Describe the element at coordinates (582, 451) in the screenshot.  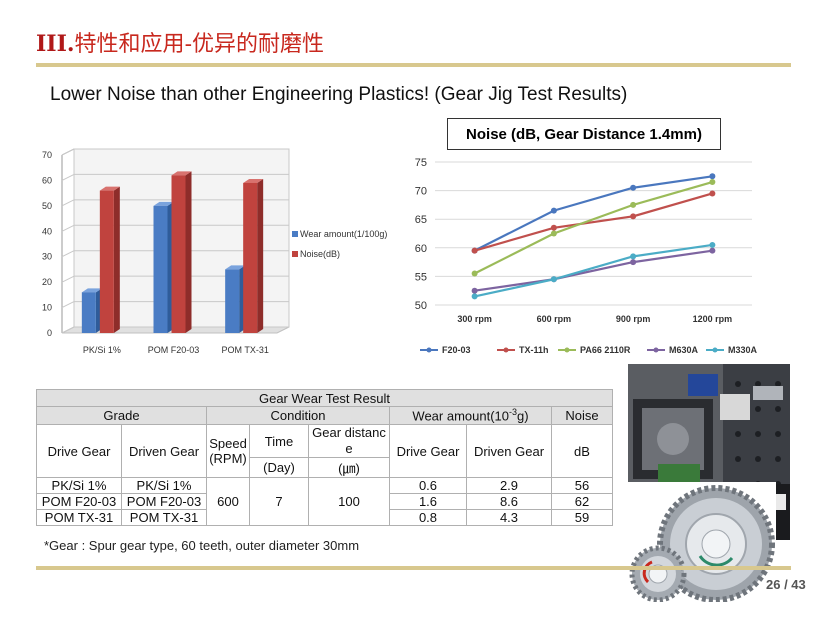
I see `header-db: dB` at that location.